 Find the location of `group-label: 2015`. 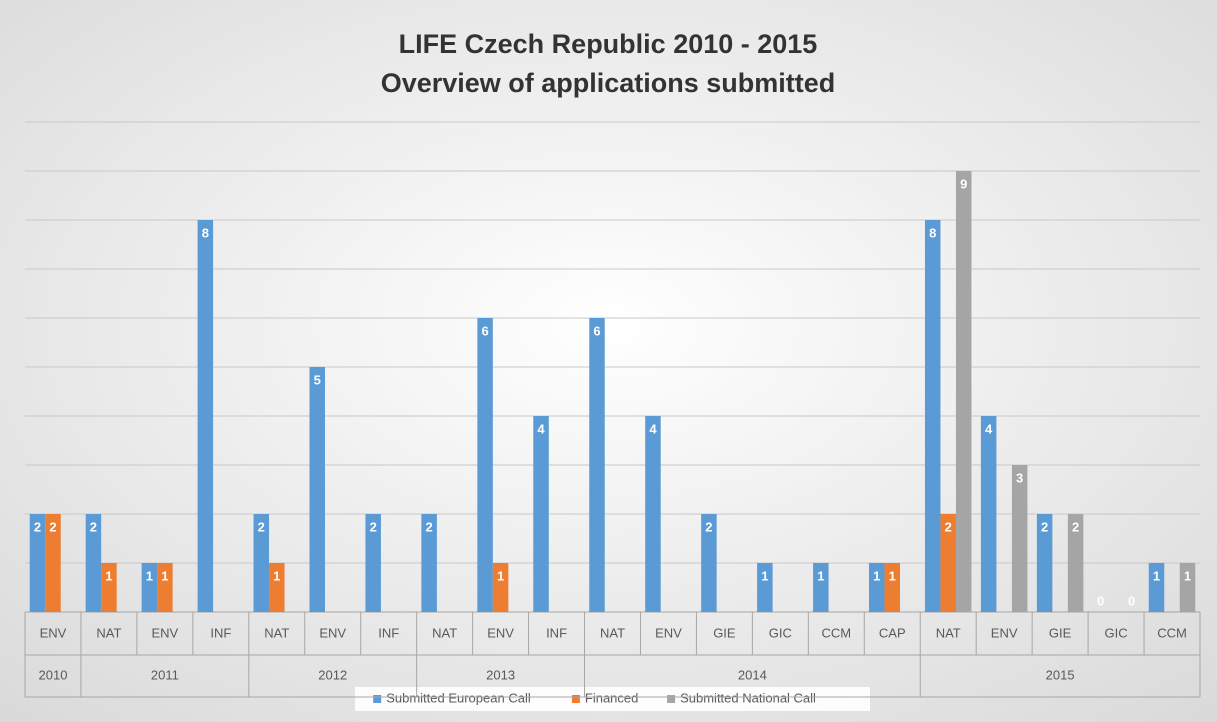

group-label: 2015 is located at coordinates (1060, 674).